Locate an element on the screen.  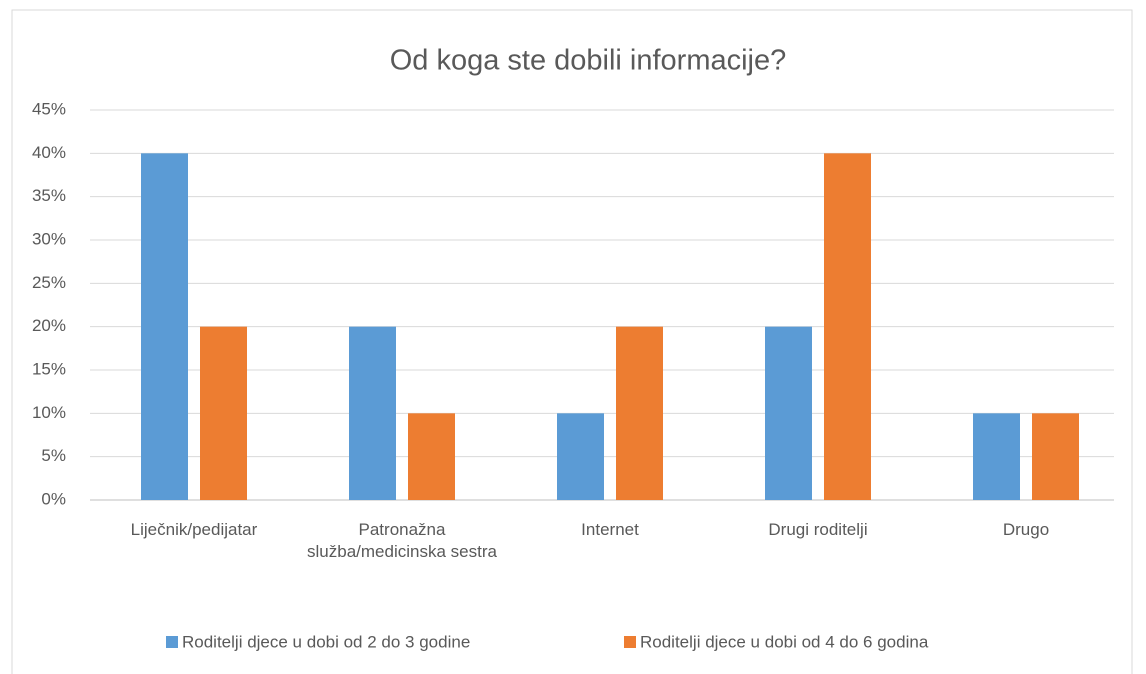
legend-label: Roditelji djece u dobi od 4 do 6 godina is located at coordinates (784, 641).